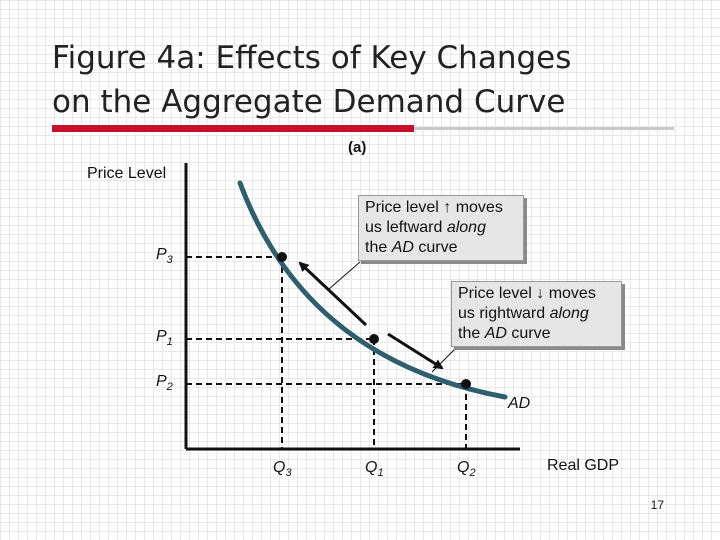 The image size is (720, 540). What do you see at coordinates (415, 351) in the screenshot?
I see `arrow-rightward-down` at bounding box center [415, 351].